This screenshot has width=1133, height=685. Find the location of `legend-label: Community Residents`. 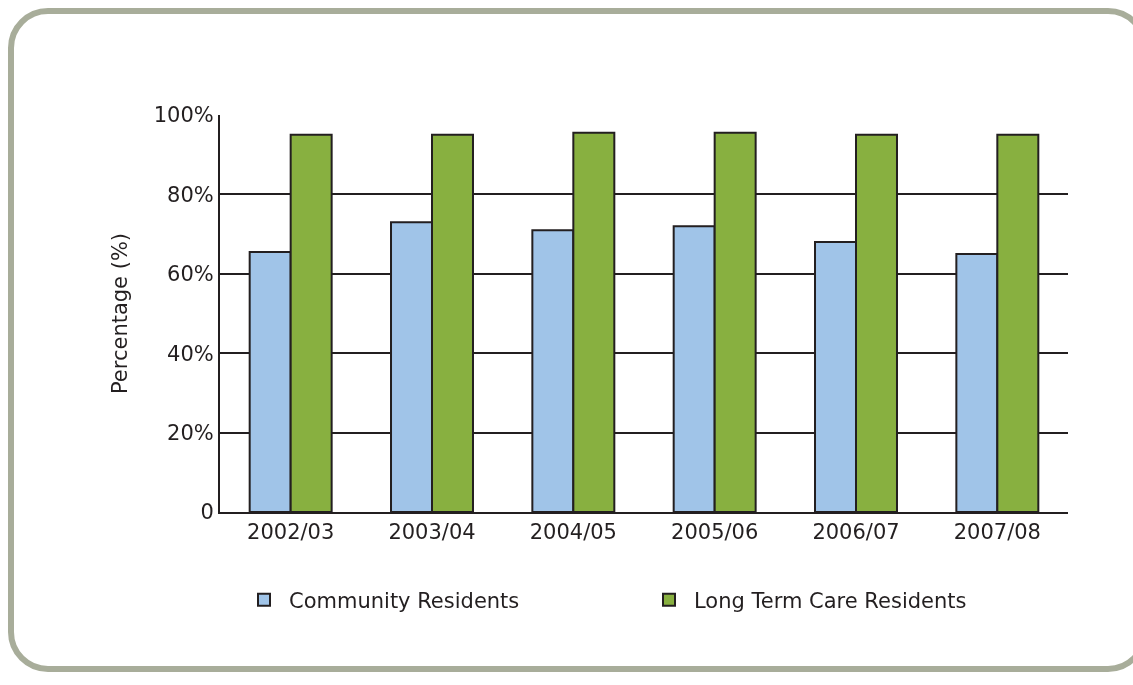

legend-label: Community Residents is located at coordinates (404, 600).